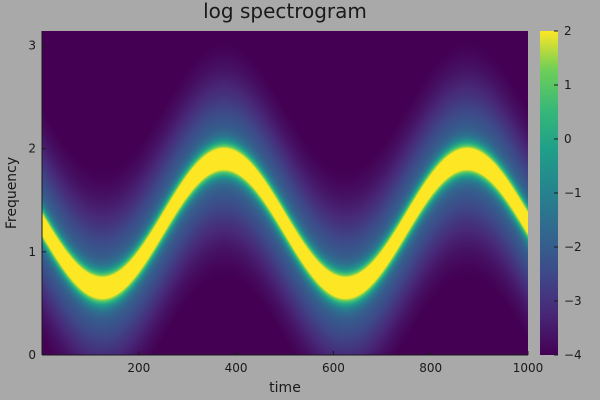 The height and width of the screenshot is (400, 600). Describe the element at coordinates (32, 46) in the screenshot. I see `y-tick-label: 3` at that location.